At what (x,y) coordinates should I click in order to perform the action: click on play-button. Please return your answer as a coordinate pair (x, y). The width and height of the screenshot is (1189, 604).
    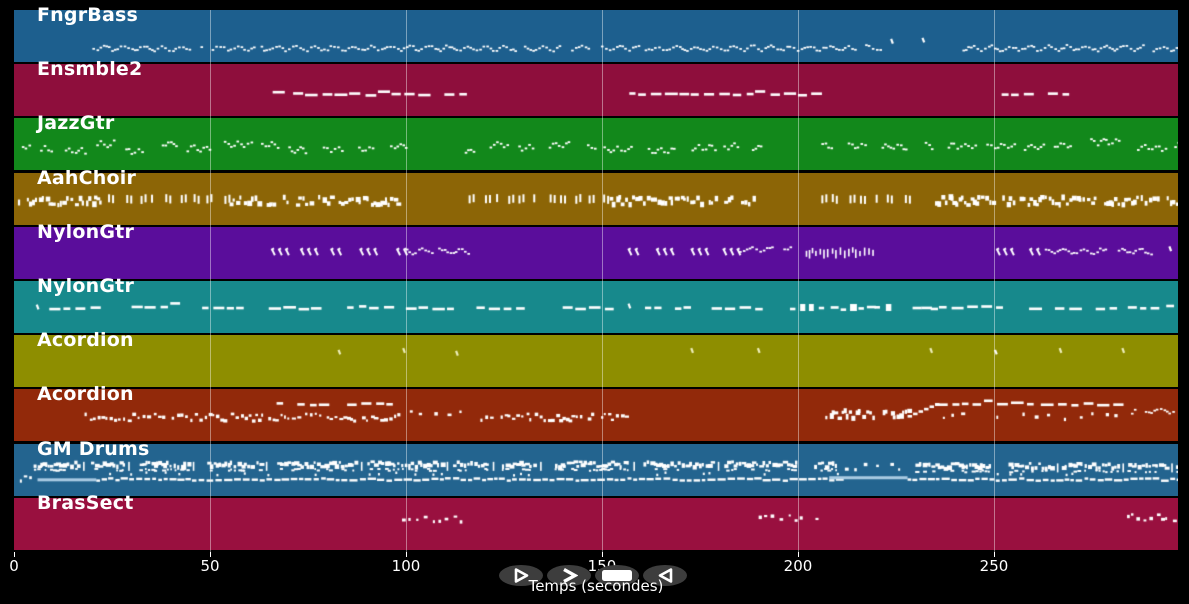
    Looking at the image, I should click on (521, 575).